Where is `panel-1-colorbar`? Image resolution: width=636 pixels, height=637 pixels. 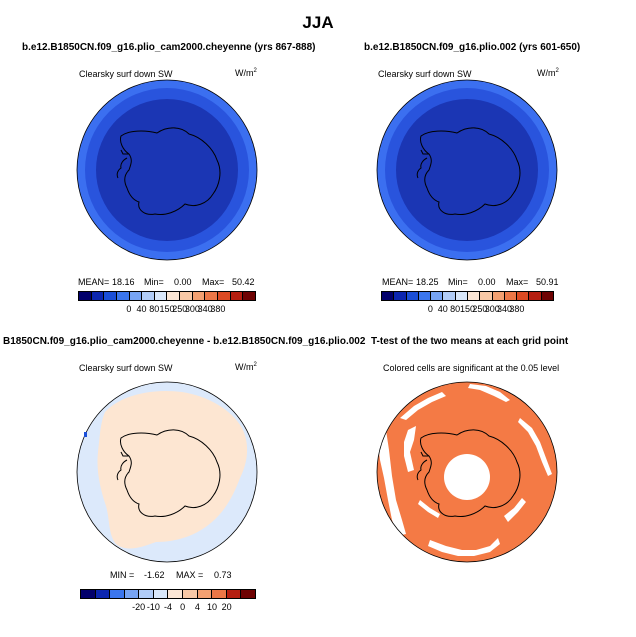 panel-1-colorbar is located at coordinates (167, 296).